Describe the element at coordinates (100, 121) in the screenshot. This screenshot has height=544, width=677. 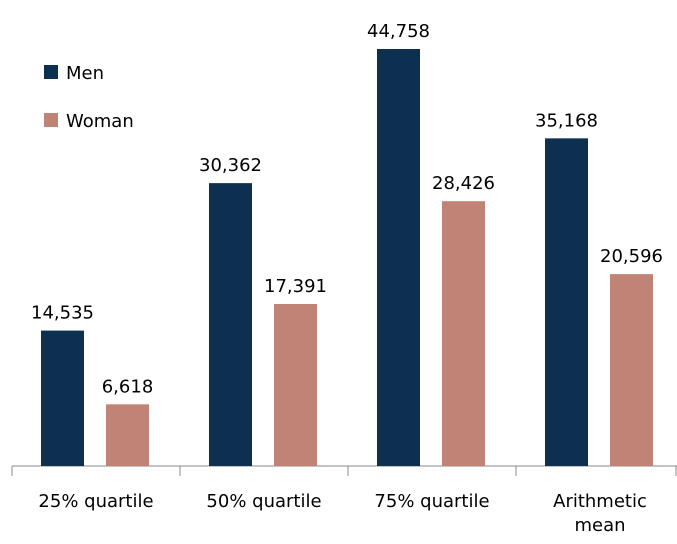
I see `legend-label: Woman` at that location.